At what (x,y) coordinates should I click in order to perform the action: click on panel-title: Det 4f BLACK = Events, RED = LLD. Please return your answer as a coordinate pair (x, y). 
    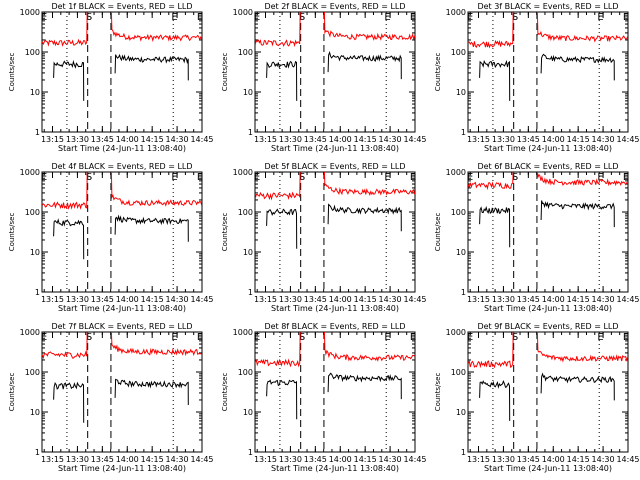
    Looking at the image, I should click on (121, 166).